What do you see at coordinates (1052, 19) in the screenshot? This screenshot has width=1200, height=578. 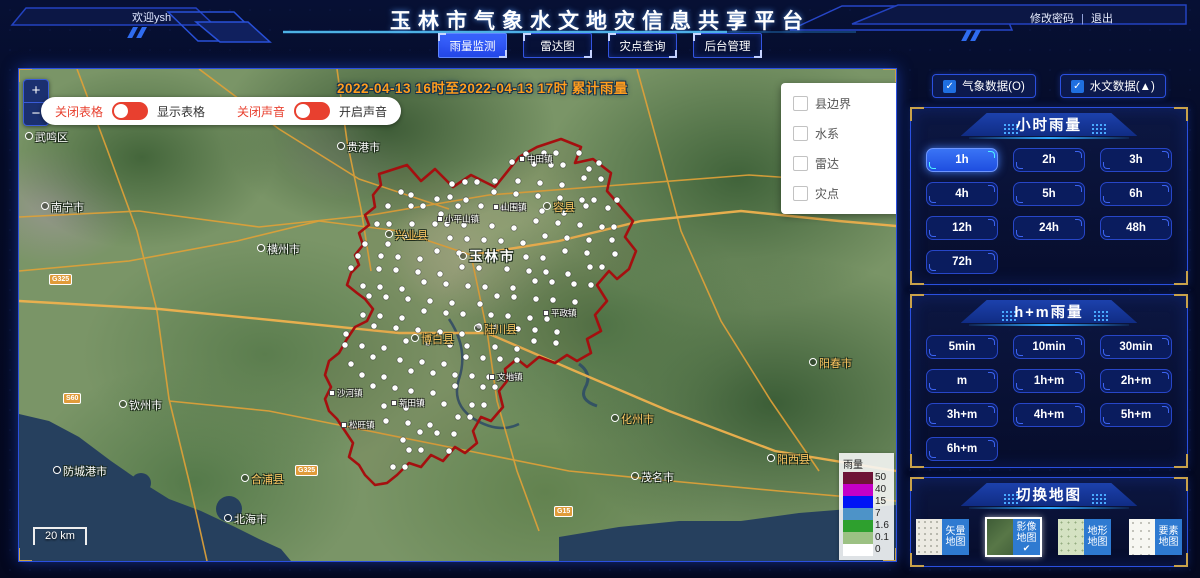 I see `change-password-link: 修改密码` at bounding box center [1052, 19].